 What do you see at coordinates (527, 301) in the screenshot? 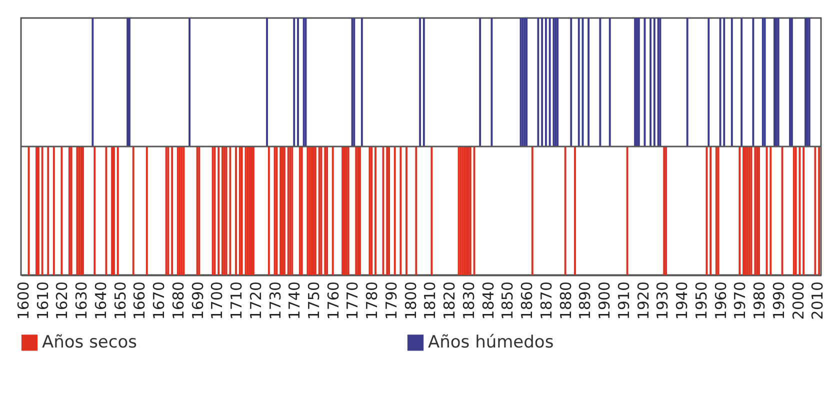
I see `x-tick-label: 1860` at bounding box center [527, 301].